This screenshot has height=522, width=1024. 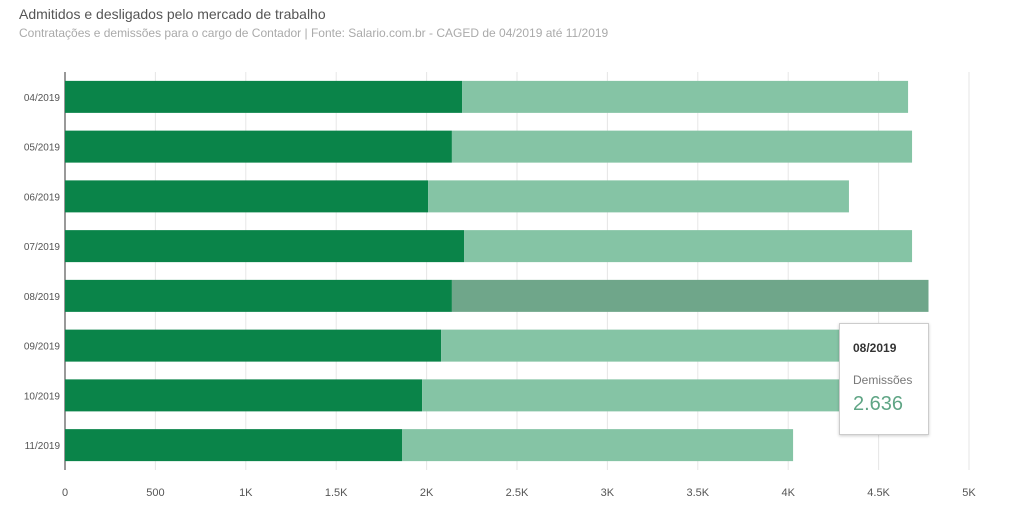 I want to click on x-tick-label: 500, so click(x=155, y=493).